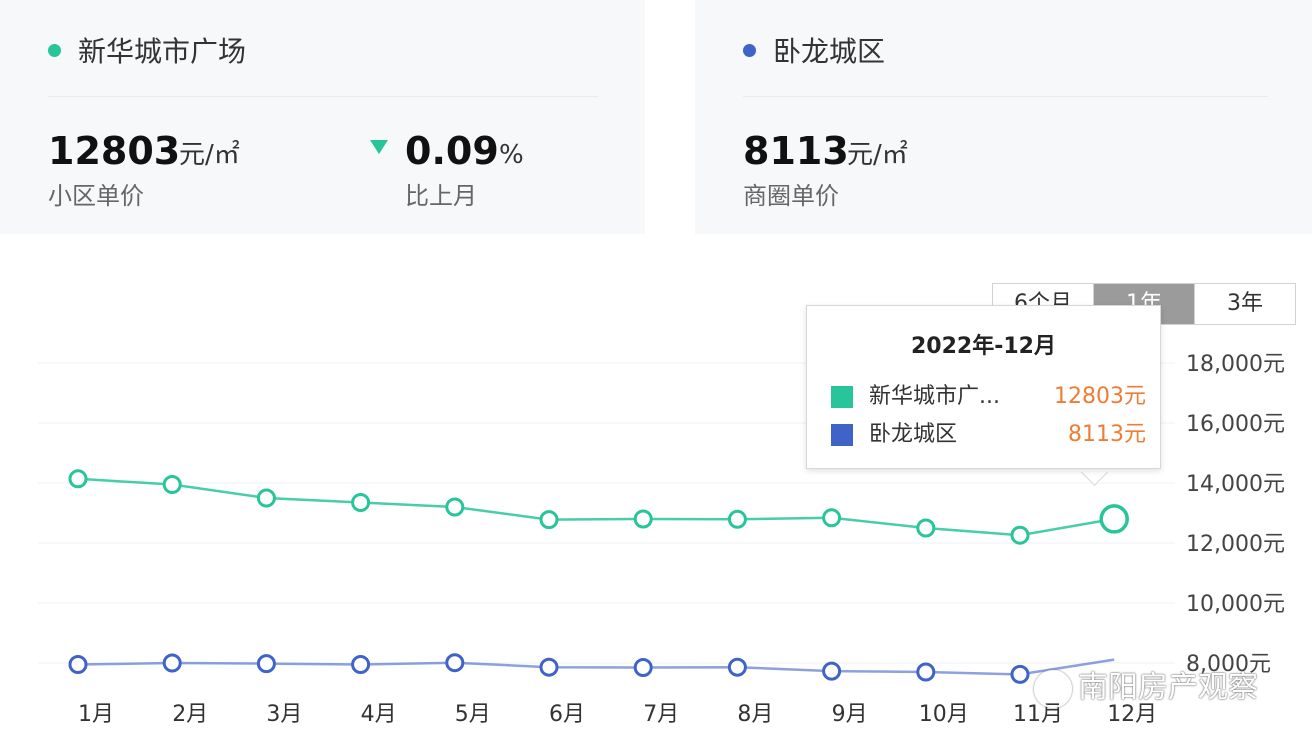 This screenshot has height=738, width=1312. Describe the element at coordinates (1132, 714) in the screenshot. I see `x-tick-label: 12月` at that location.